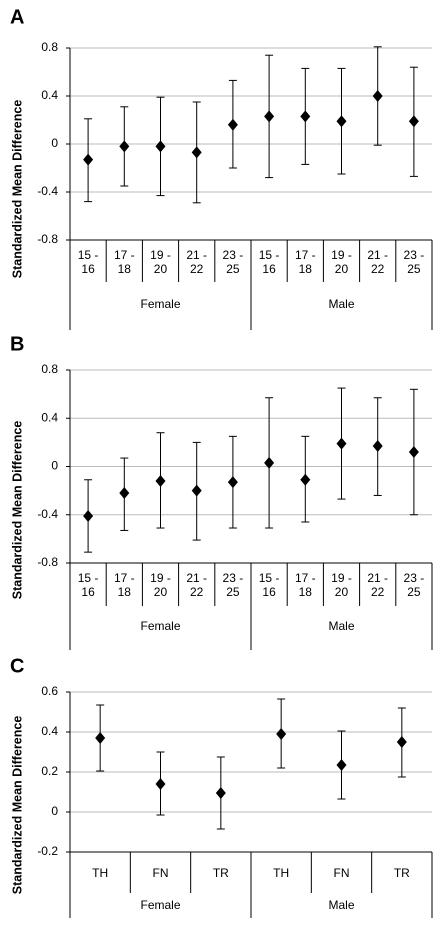  What do you see at coordinates (17, 344) in the screenshot?
I see `panel-label: B` at bounding box center [17, 344].